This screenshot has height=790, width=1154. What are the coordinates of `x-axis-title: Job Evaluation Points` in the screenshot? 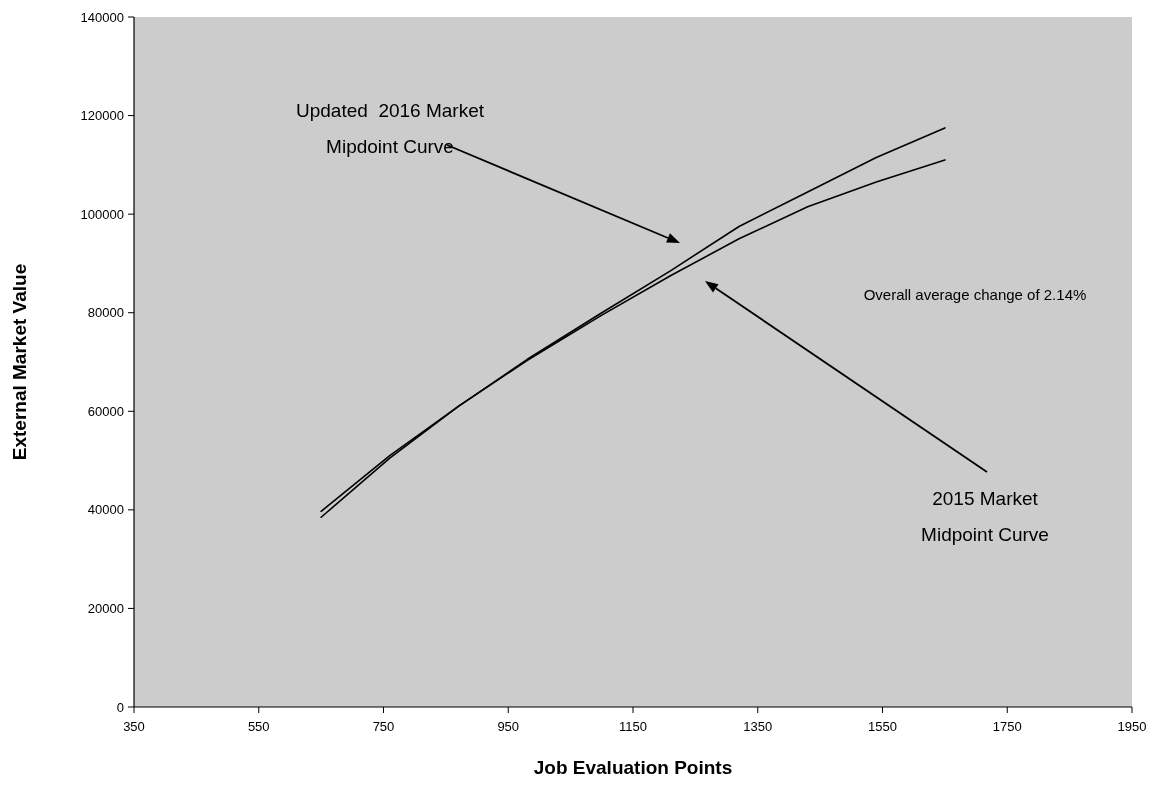 It's located at (633, 767).